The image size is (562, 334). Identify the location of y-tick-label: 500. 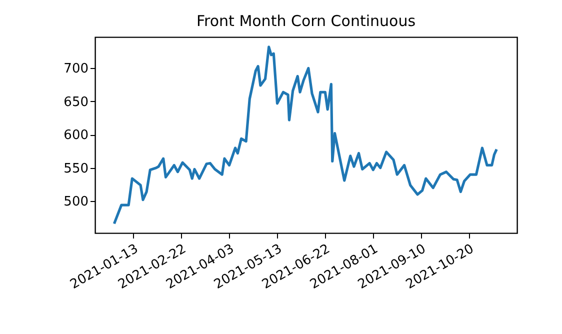
(76, 202).